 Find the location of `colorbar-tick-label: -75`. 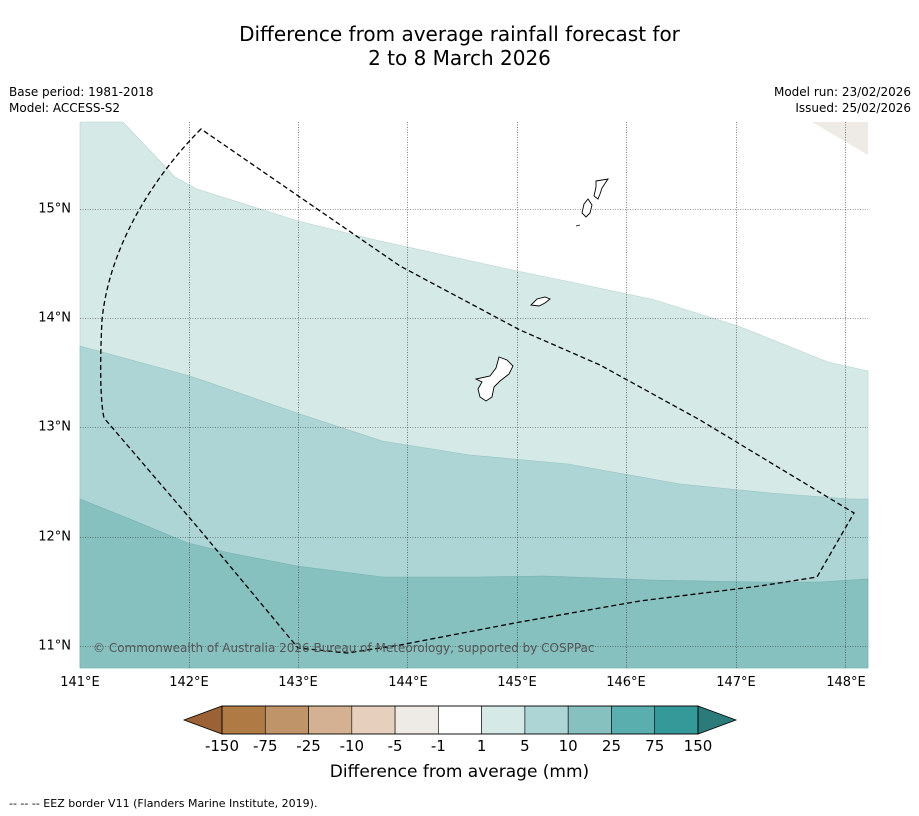

colorbar-tick-label: -75 is located at coordinates (265, 746).